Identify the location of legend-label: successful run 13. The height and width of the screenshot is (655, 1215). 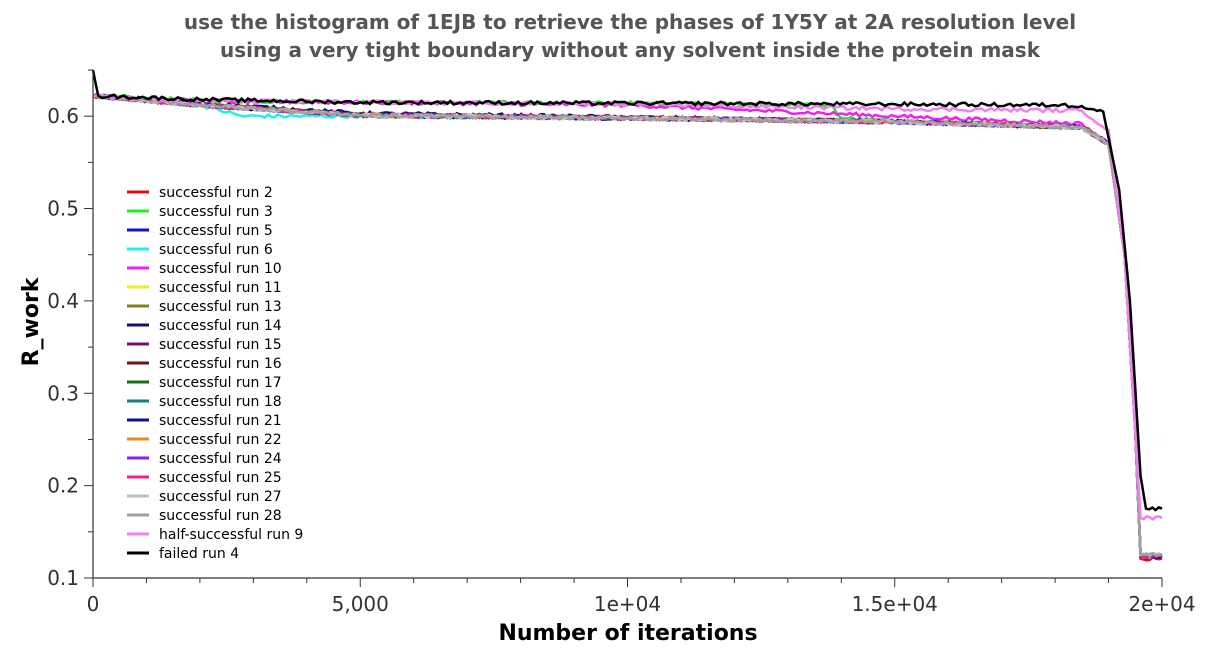
(220, 307).